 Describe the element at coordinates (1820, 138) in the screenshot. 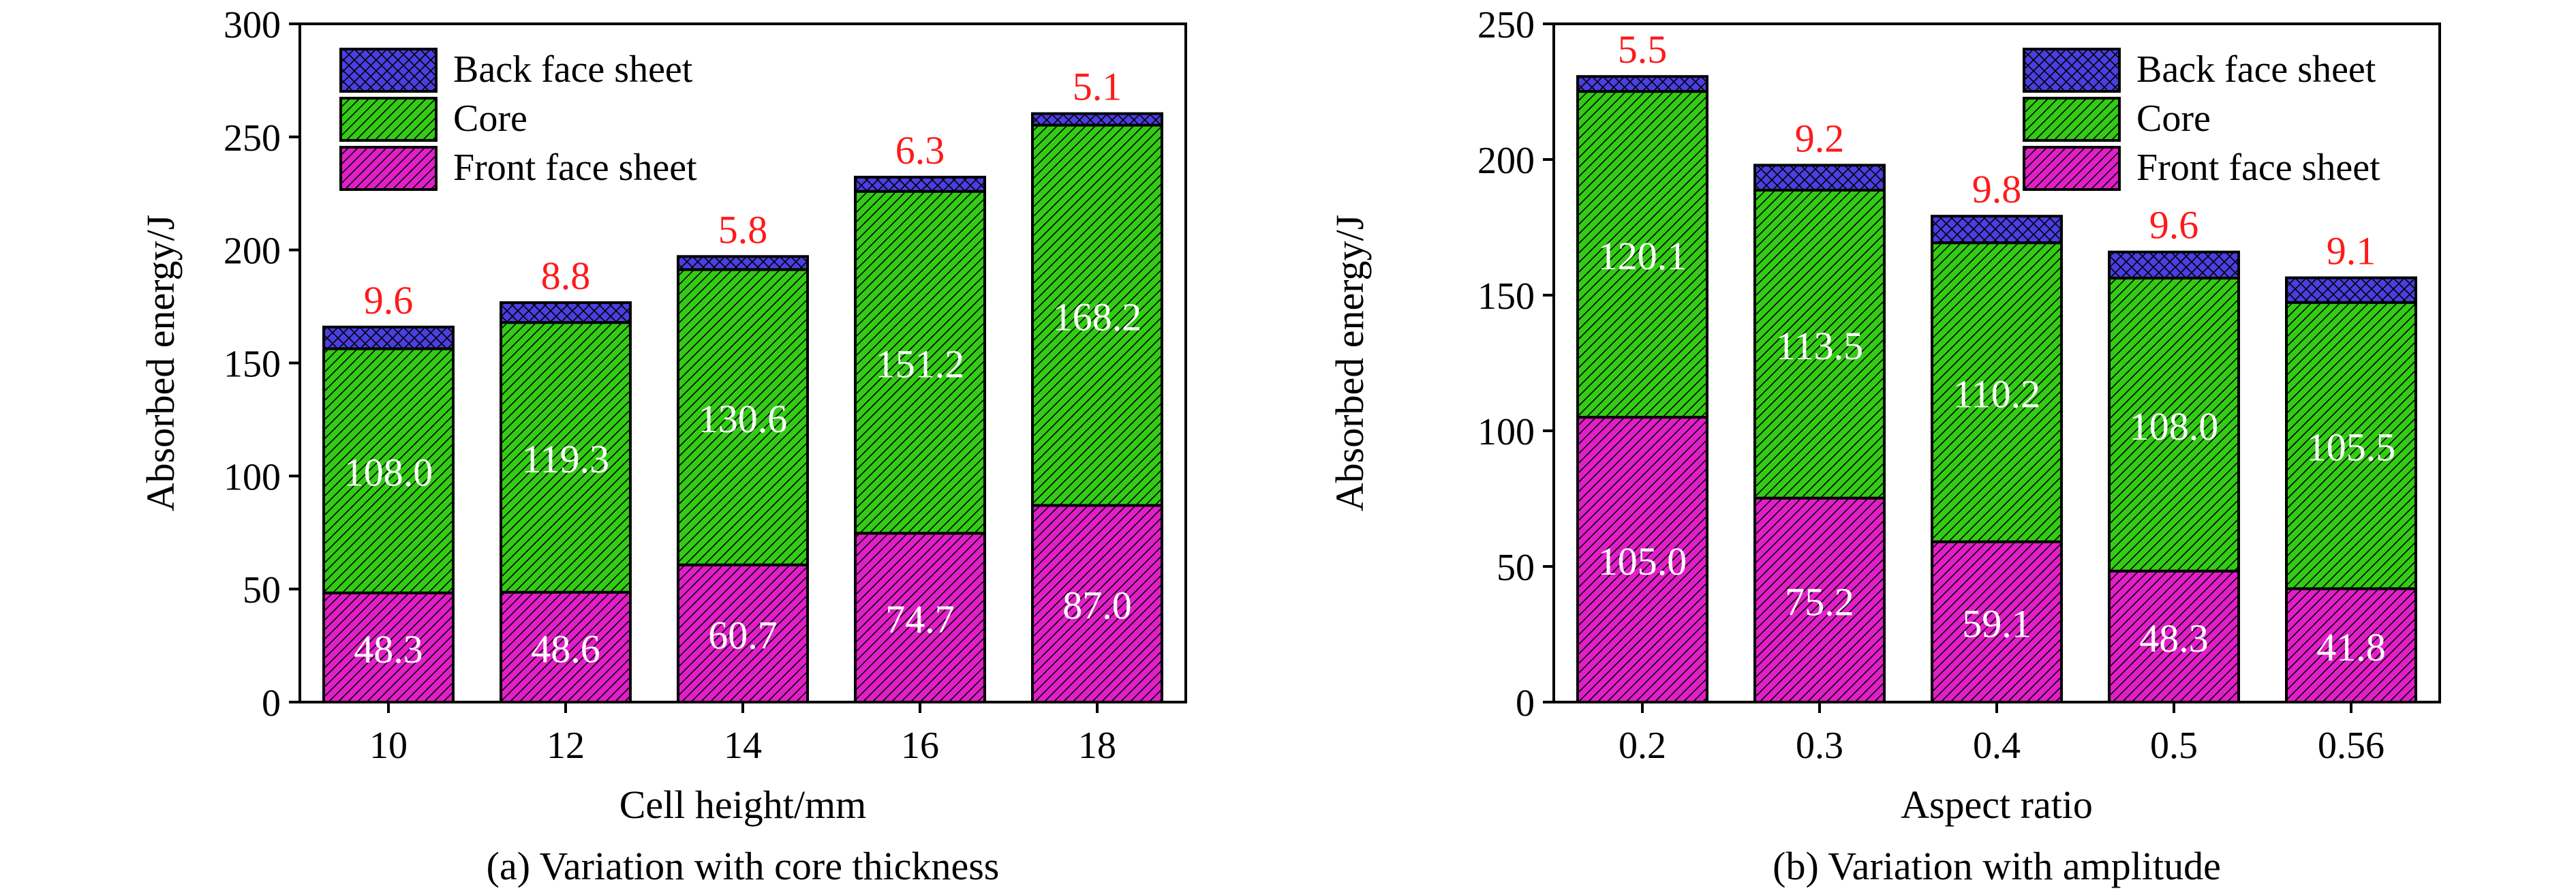

I see `data-label-back-face-sheet-0.3: 9.2` at that location.